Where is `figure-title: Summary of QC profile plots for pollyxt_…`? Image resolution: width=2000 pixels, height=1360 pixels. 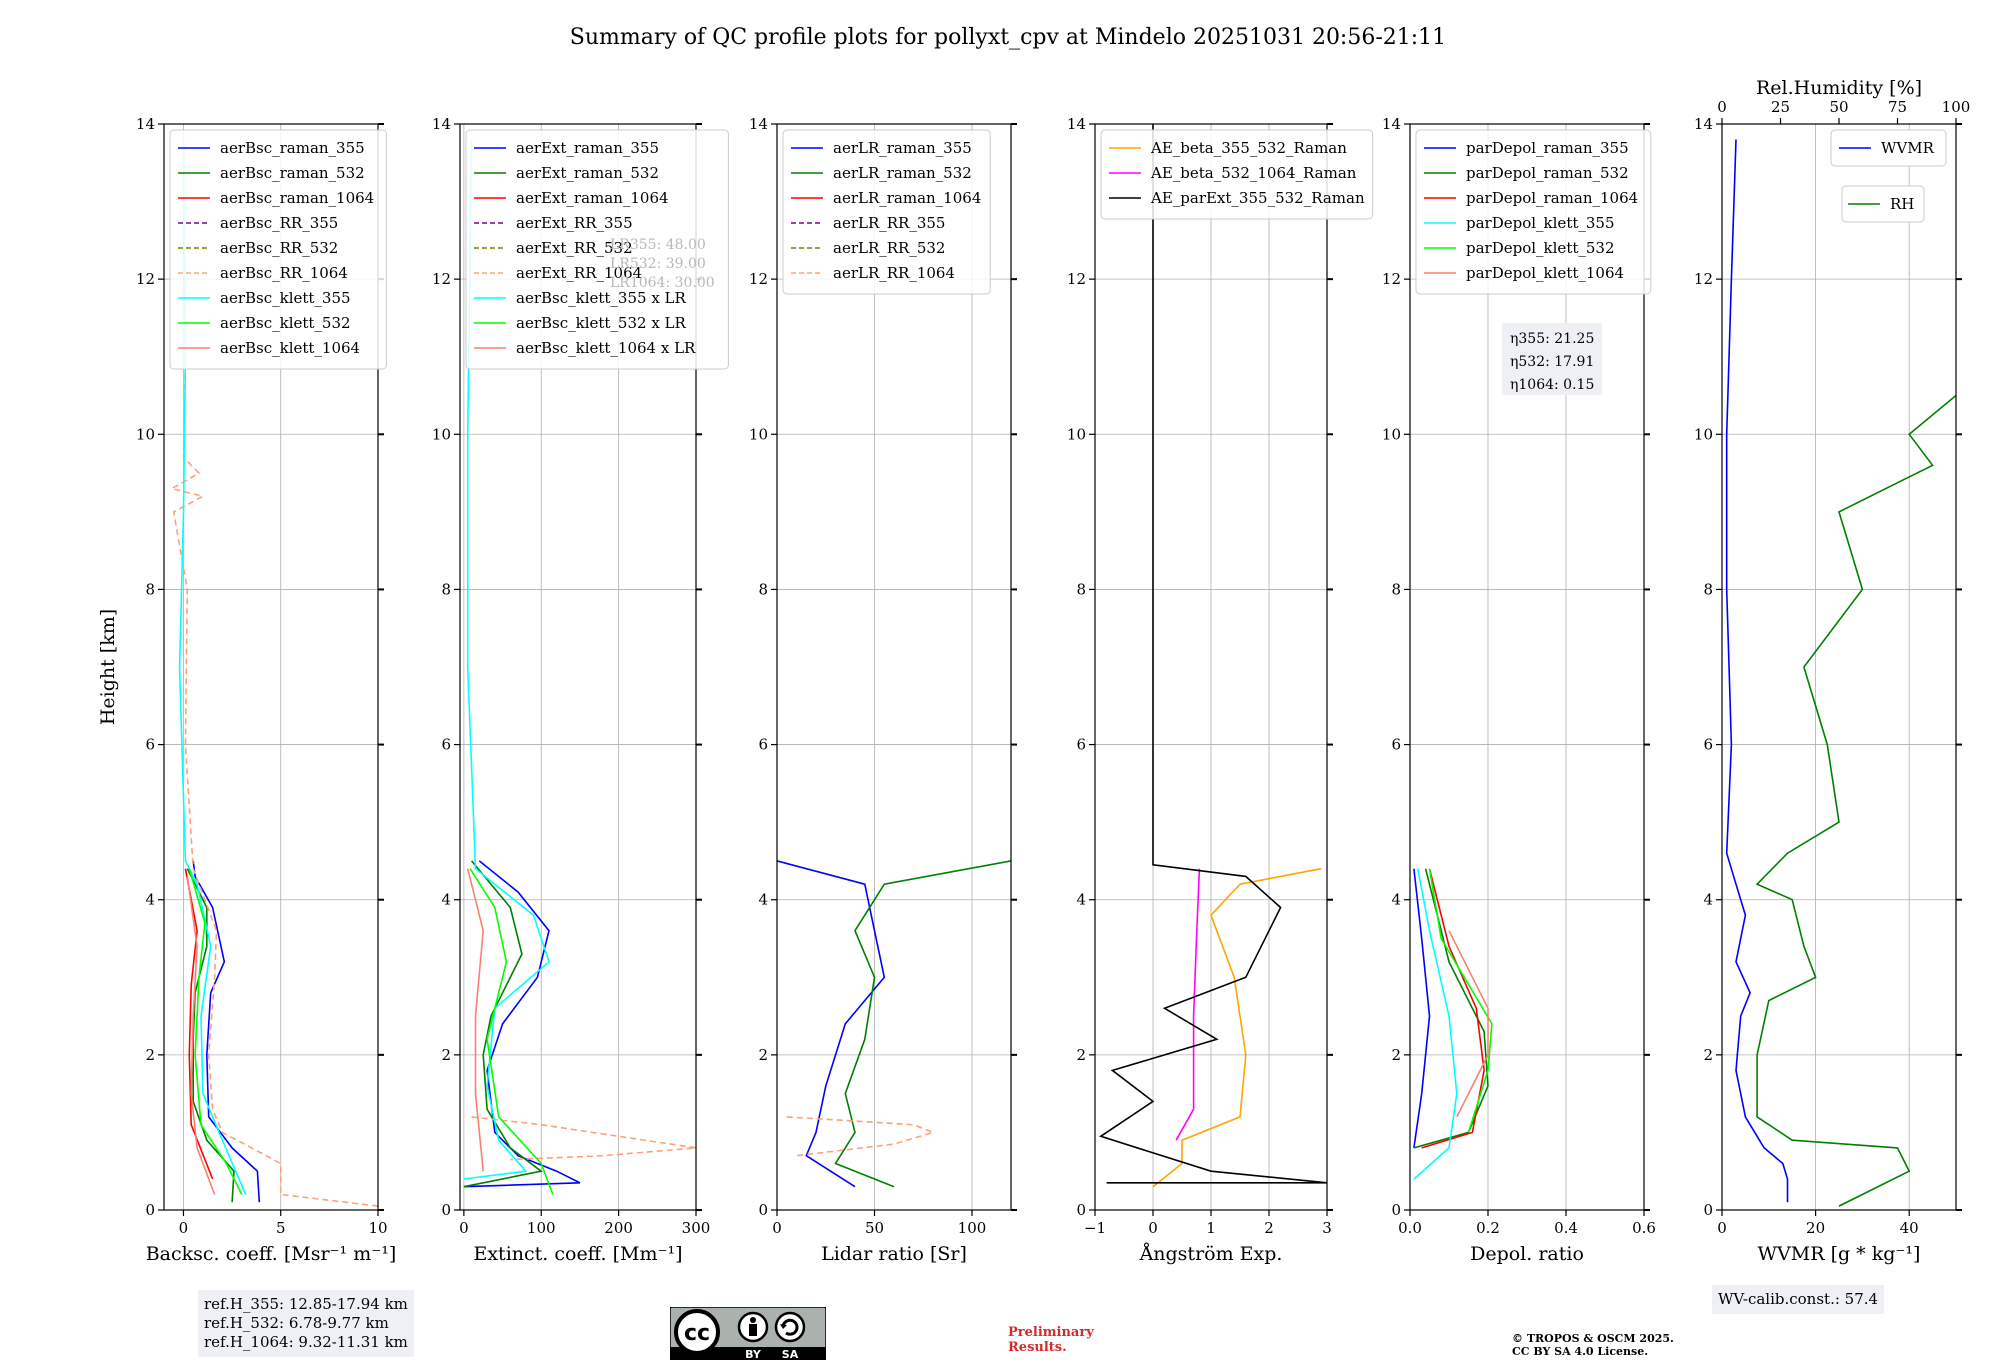 figure-title: Summary of QC profile plots for pollyxt_… is located at coordinates (1008, 37).